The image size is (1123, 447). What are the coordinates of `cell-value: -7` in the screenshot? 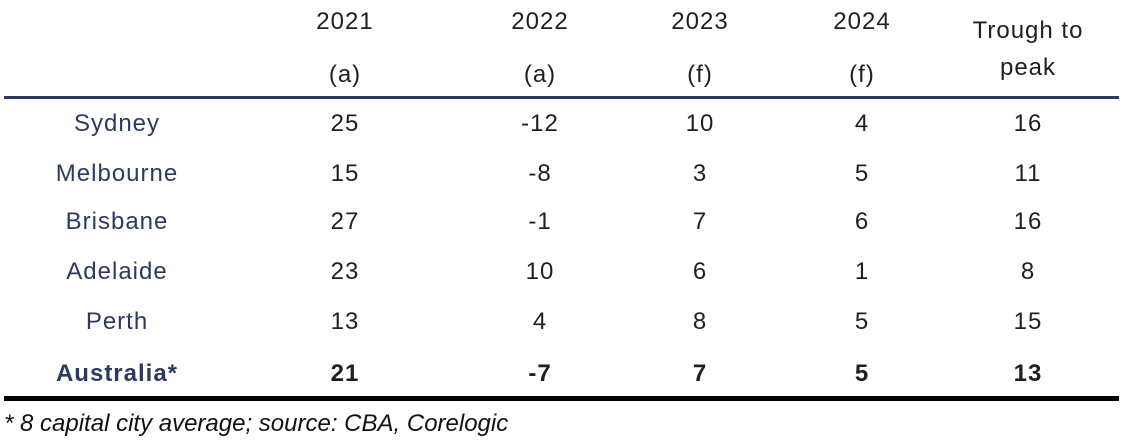 It's located at (540, 373).